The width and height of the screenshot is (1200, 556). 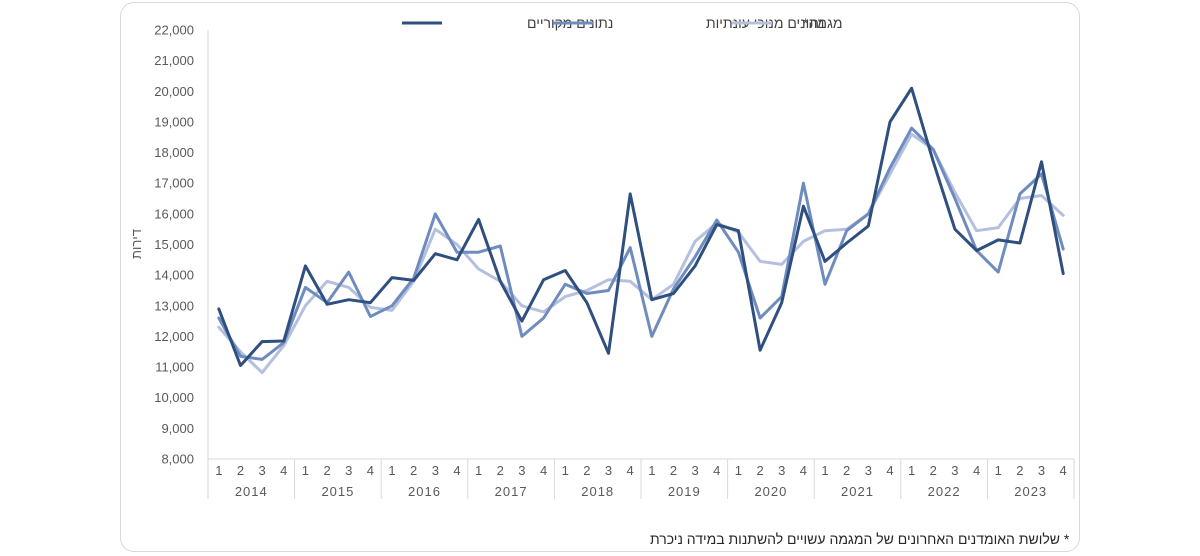 I want to click on year-tick-label: 2014, so click(x=251, y=491).